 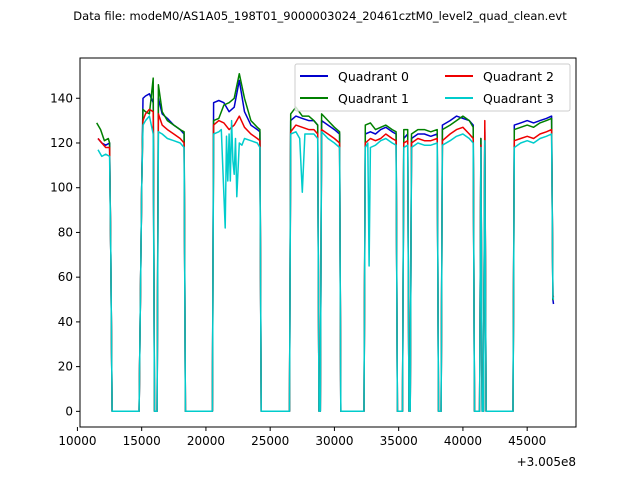 I want to click on legend-label-quadrant-1: Quadrant 1, so click(x=373, y=98).